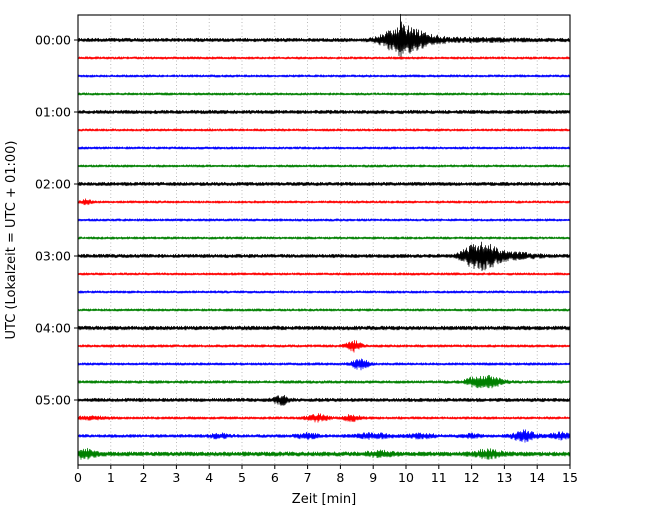  Describe the element at coordinates (324, 256) in the screenshot. I see `seismogram-trace-03:00` at that location.